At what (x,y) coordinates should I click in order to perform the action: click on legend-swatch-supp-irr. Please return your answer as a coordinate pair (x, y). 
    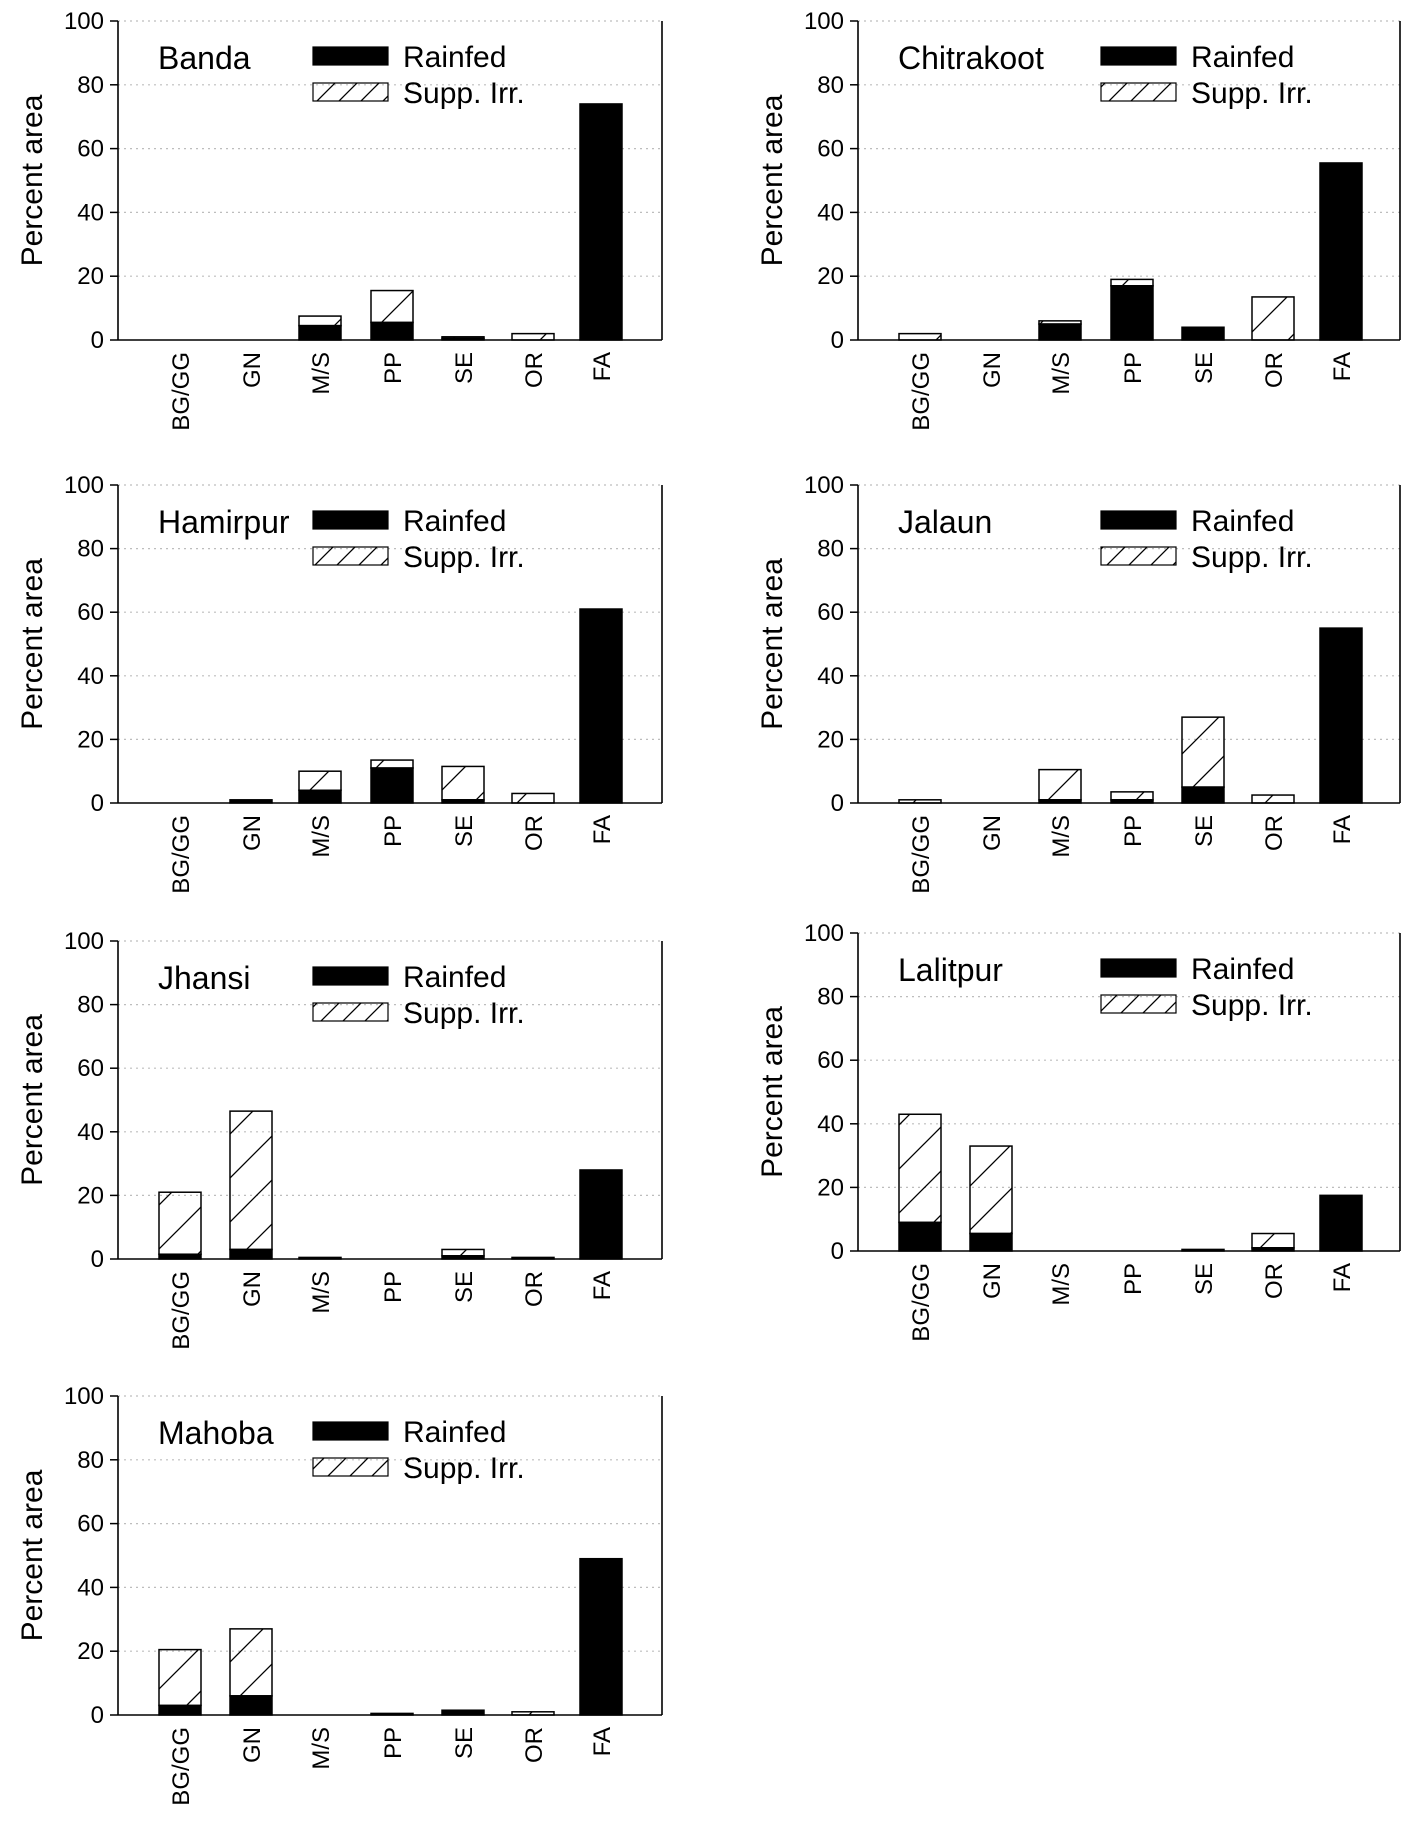
    Looking at the image, I should click on (350, 92).